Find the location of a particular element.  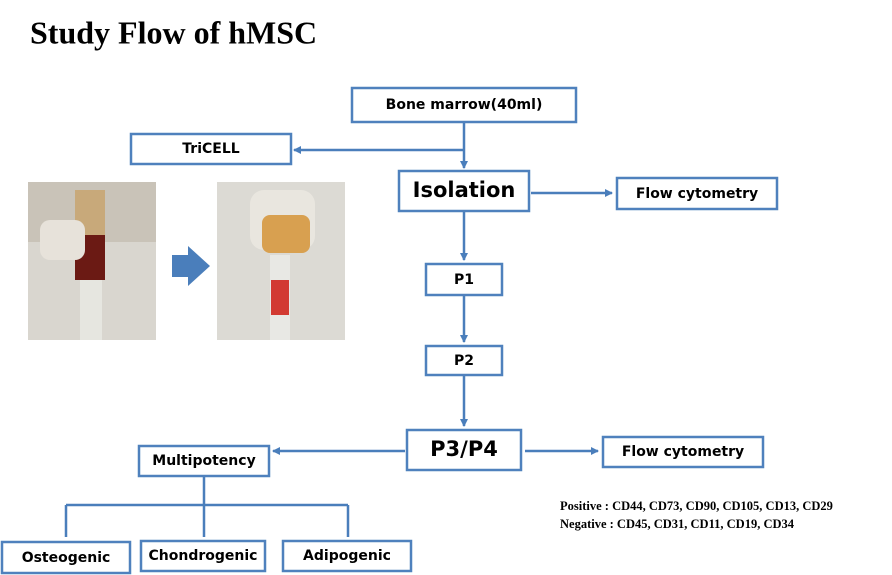

photo-left is located at coordinates (92, 261).